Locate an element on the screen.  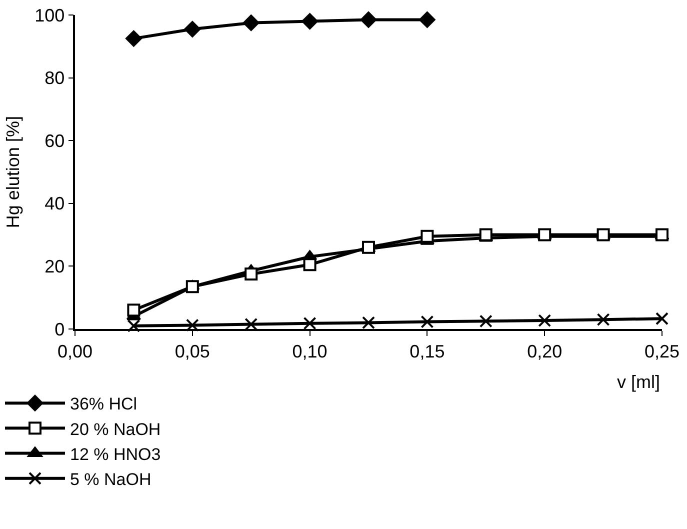
y-tick-label: 60 is located at coordinates (54, 140).